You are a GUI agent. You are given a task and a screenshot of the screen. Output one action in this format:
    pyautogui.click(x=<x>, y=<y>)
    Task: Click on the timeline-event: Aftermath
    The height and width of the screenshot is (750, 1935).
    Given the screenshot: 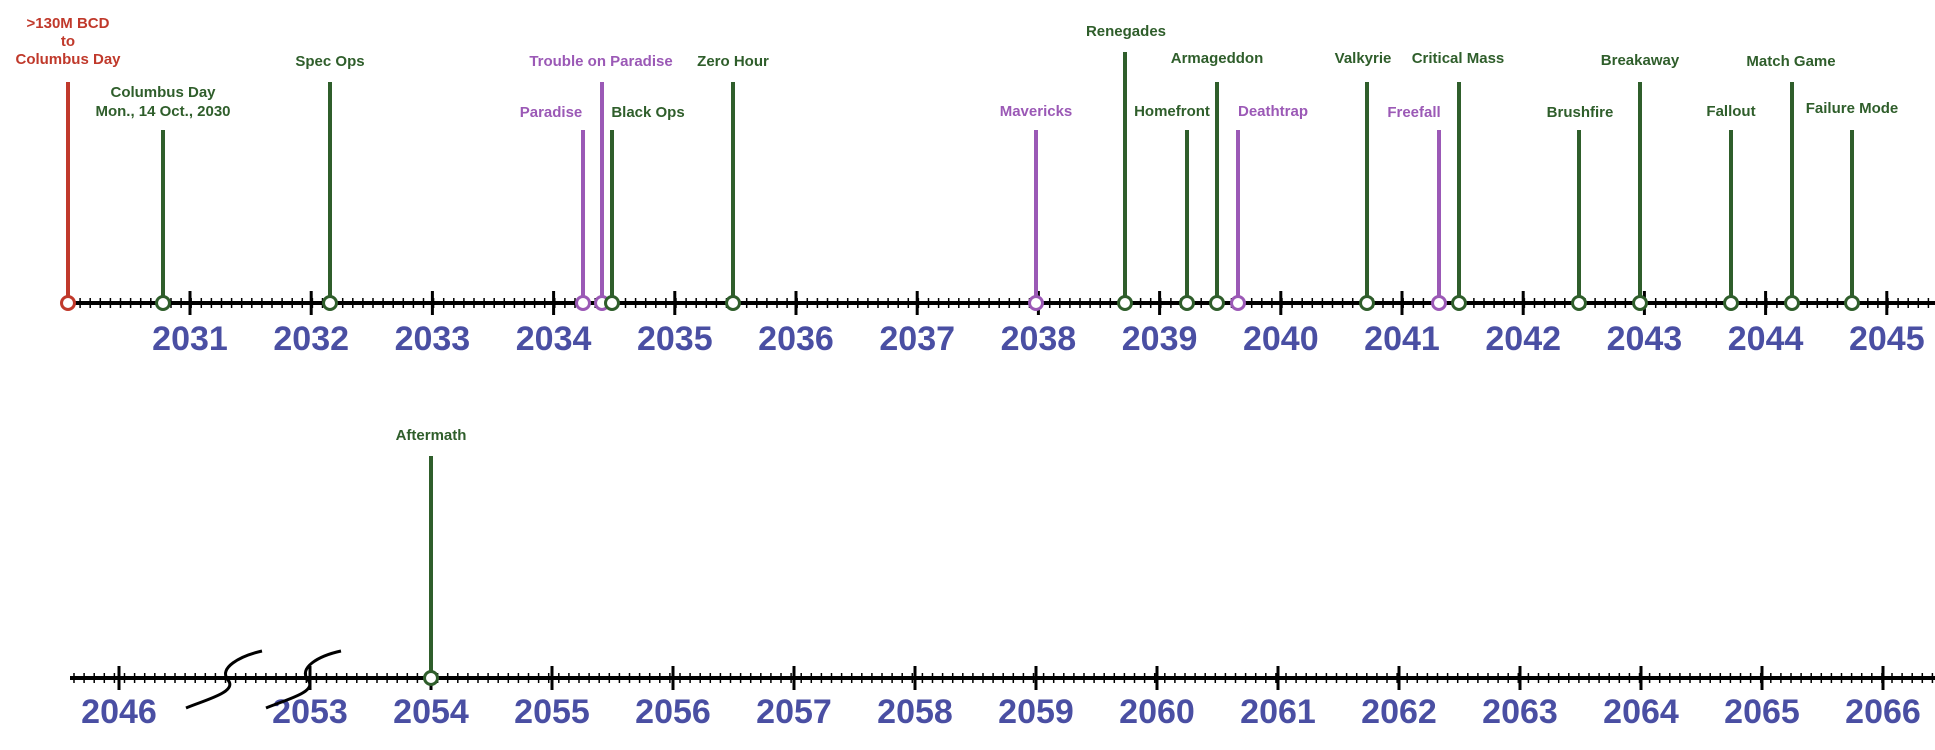 What is the action you would take?
    pyautogui.click(x=431, y=556)
    